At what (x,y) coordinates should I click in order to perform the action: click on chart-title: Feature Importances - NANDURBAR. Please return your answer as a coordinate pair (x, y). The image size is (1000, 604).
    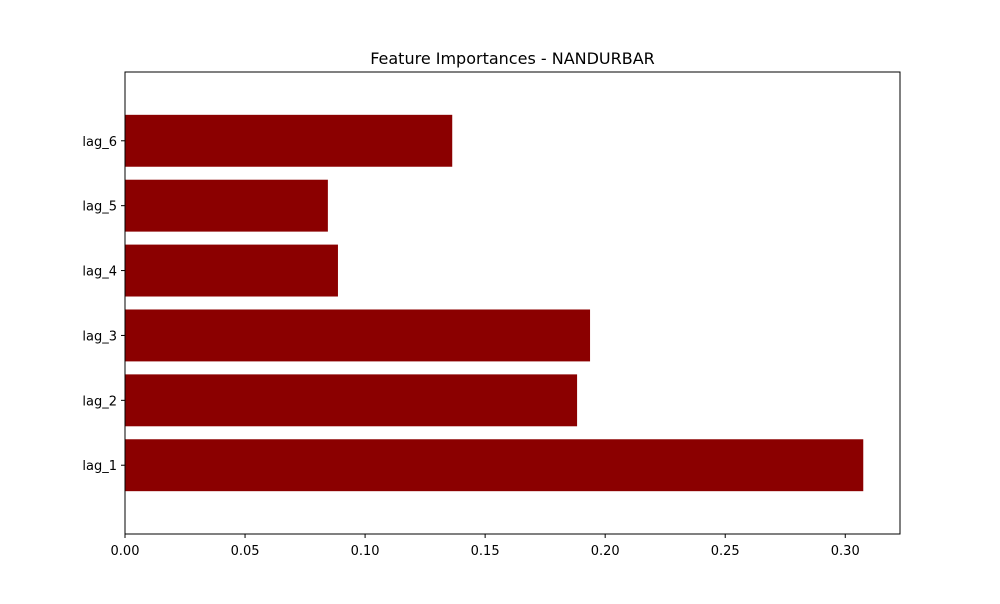
    Looking at the image, I should click on (512, 58).